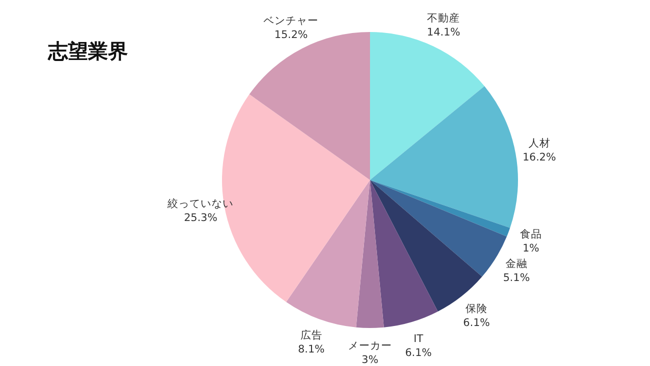 This screenshot has height=366, width=650. Describe the element at coordinates (516, 264) in the screenshot. I see `slice-label: 金融` at that location.